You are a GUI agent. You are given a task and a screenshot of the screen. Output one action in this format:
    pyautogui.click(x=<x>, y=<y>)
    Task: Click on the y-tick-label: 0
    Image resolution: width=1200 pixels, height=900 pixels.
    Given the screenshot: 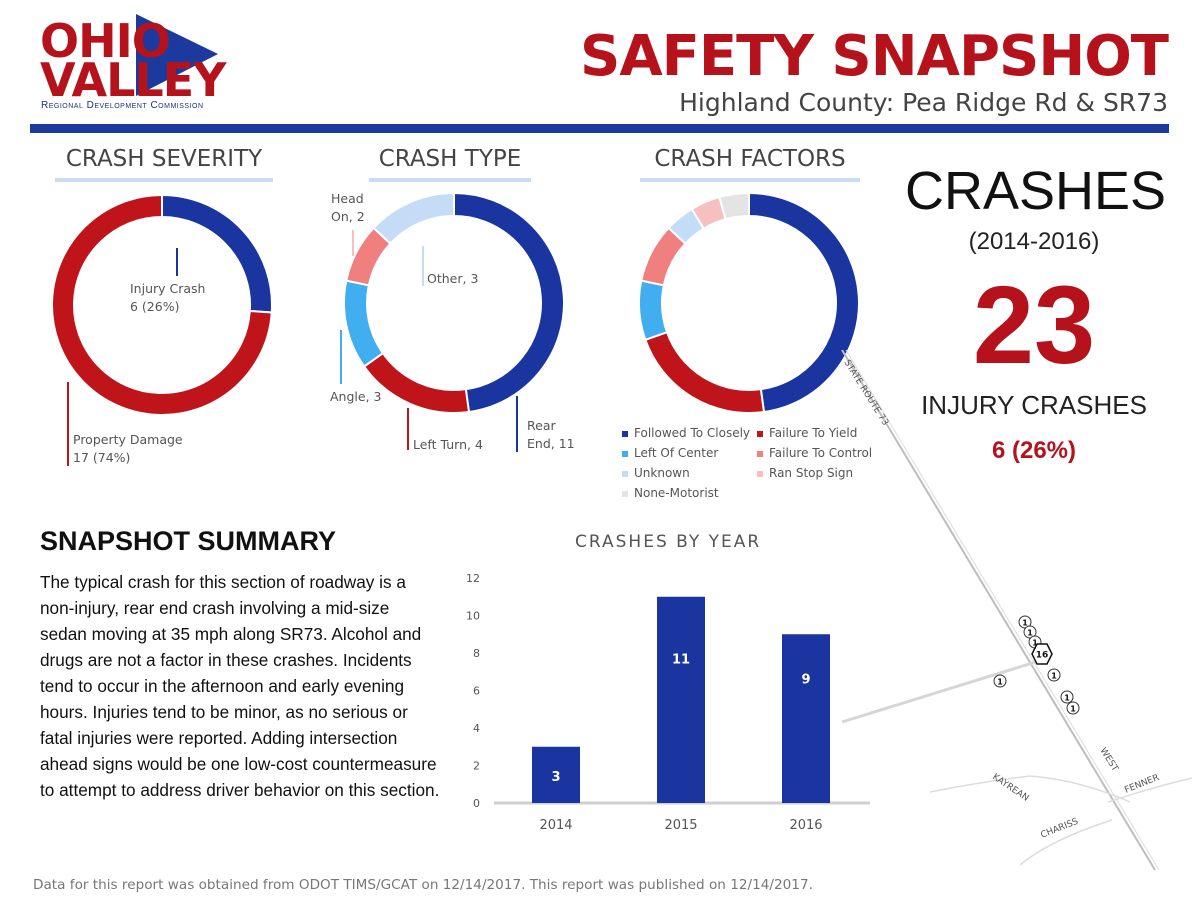 What is the action you would take?
    pyautogui.click(x=476, y=803)
    